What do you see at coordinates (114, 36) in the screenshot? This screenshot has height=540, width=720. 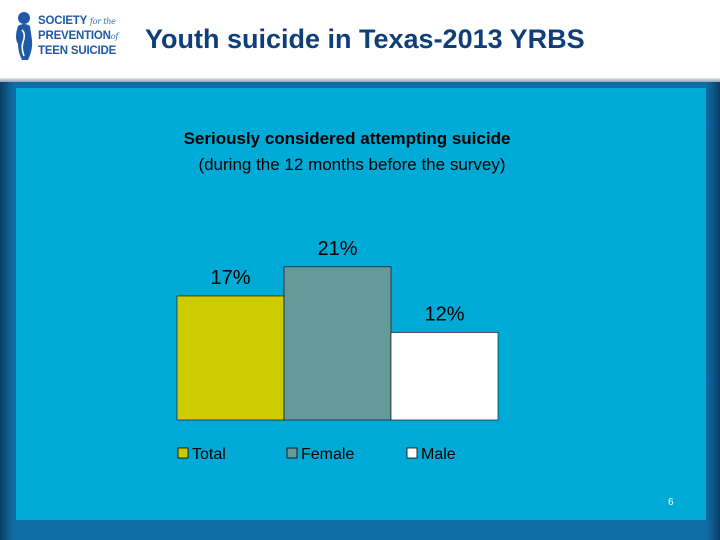 I see `logo-line2-small: of` at bounding box center [114, 36].